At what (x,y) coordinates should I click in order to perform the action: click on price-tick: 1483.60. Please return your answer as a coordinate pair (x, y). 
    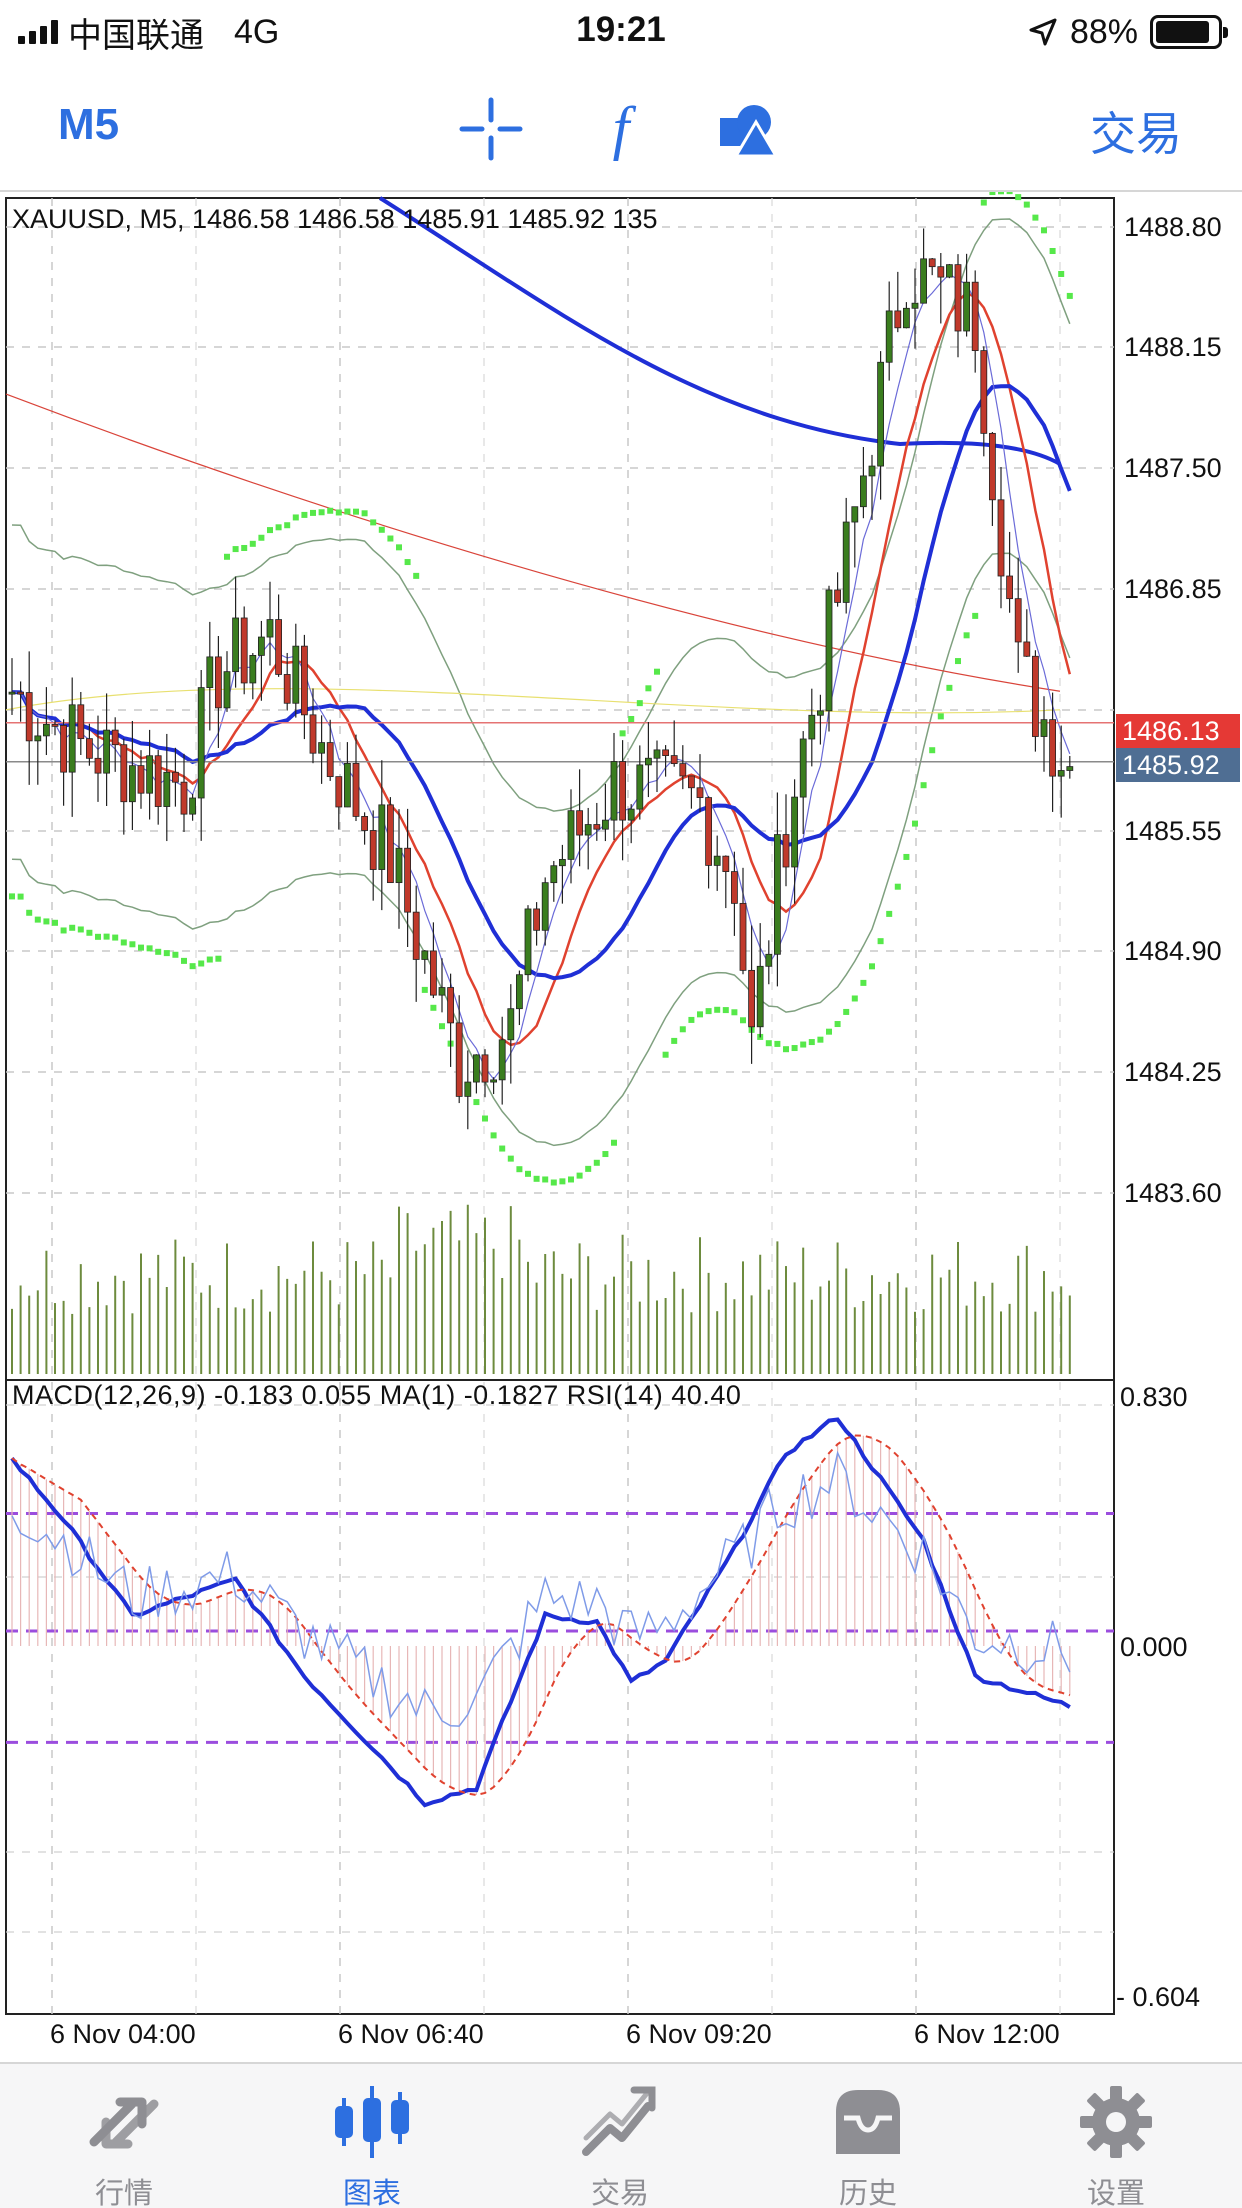
    Looking at the image, I should click on (1173, 1193).